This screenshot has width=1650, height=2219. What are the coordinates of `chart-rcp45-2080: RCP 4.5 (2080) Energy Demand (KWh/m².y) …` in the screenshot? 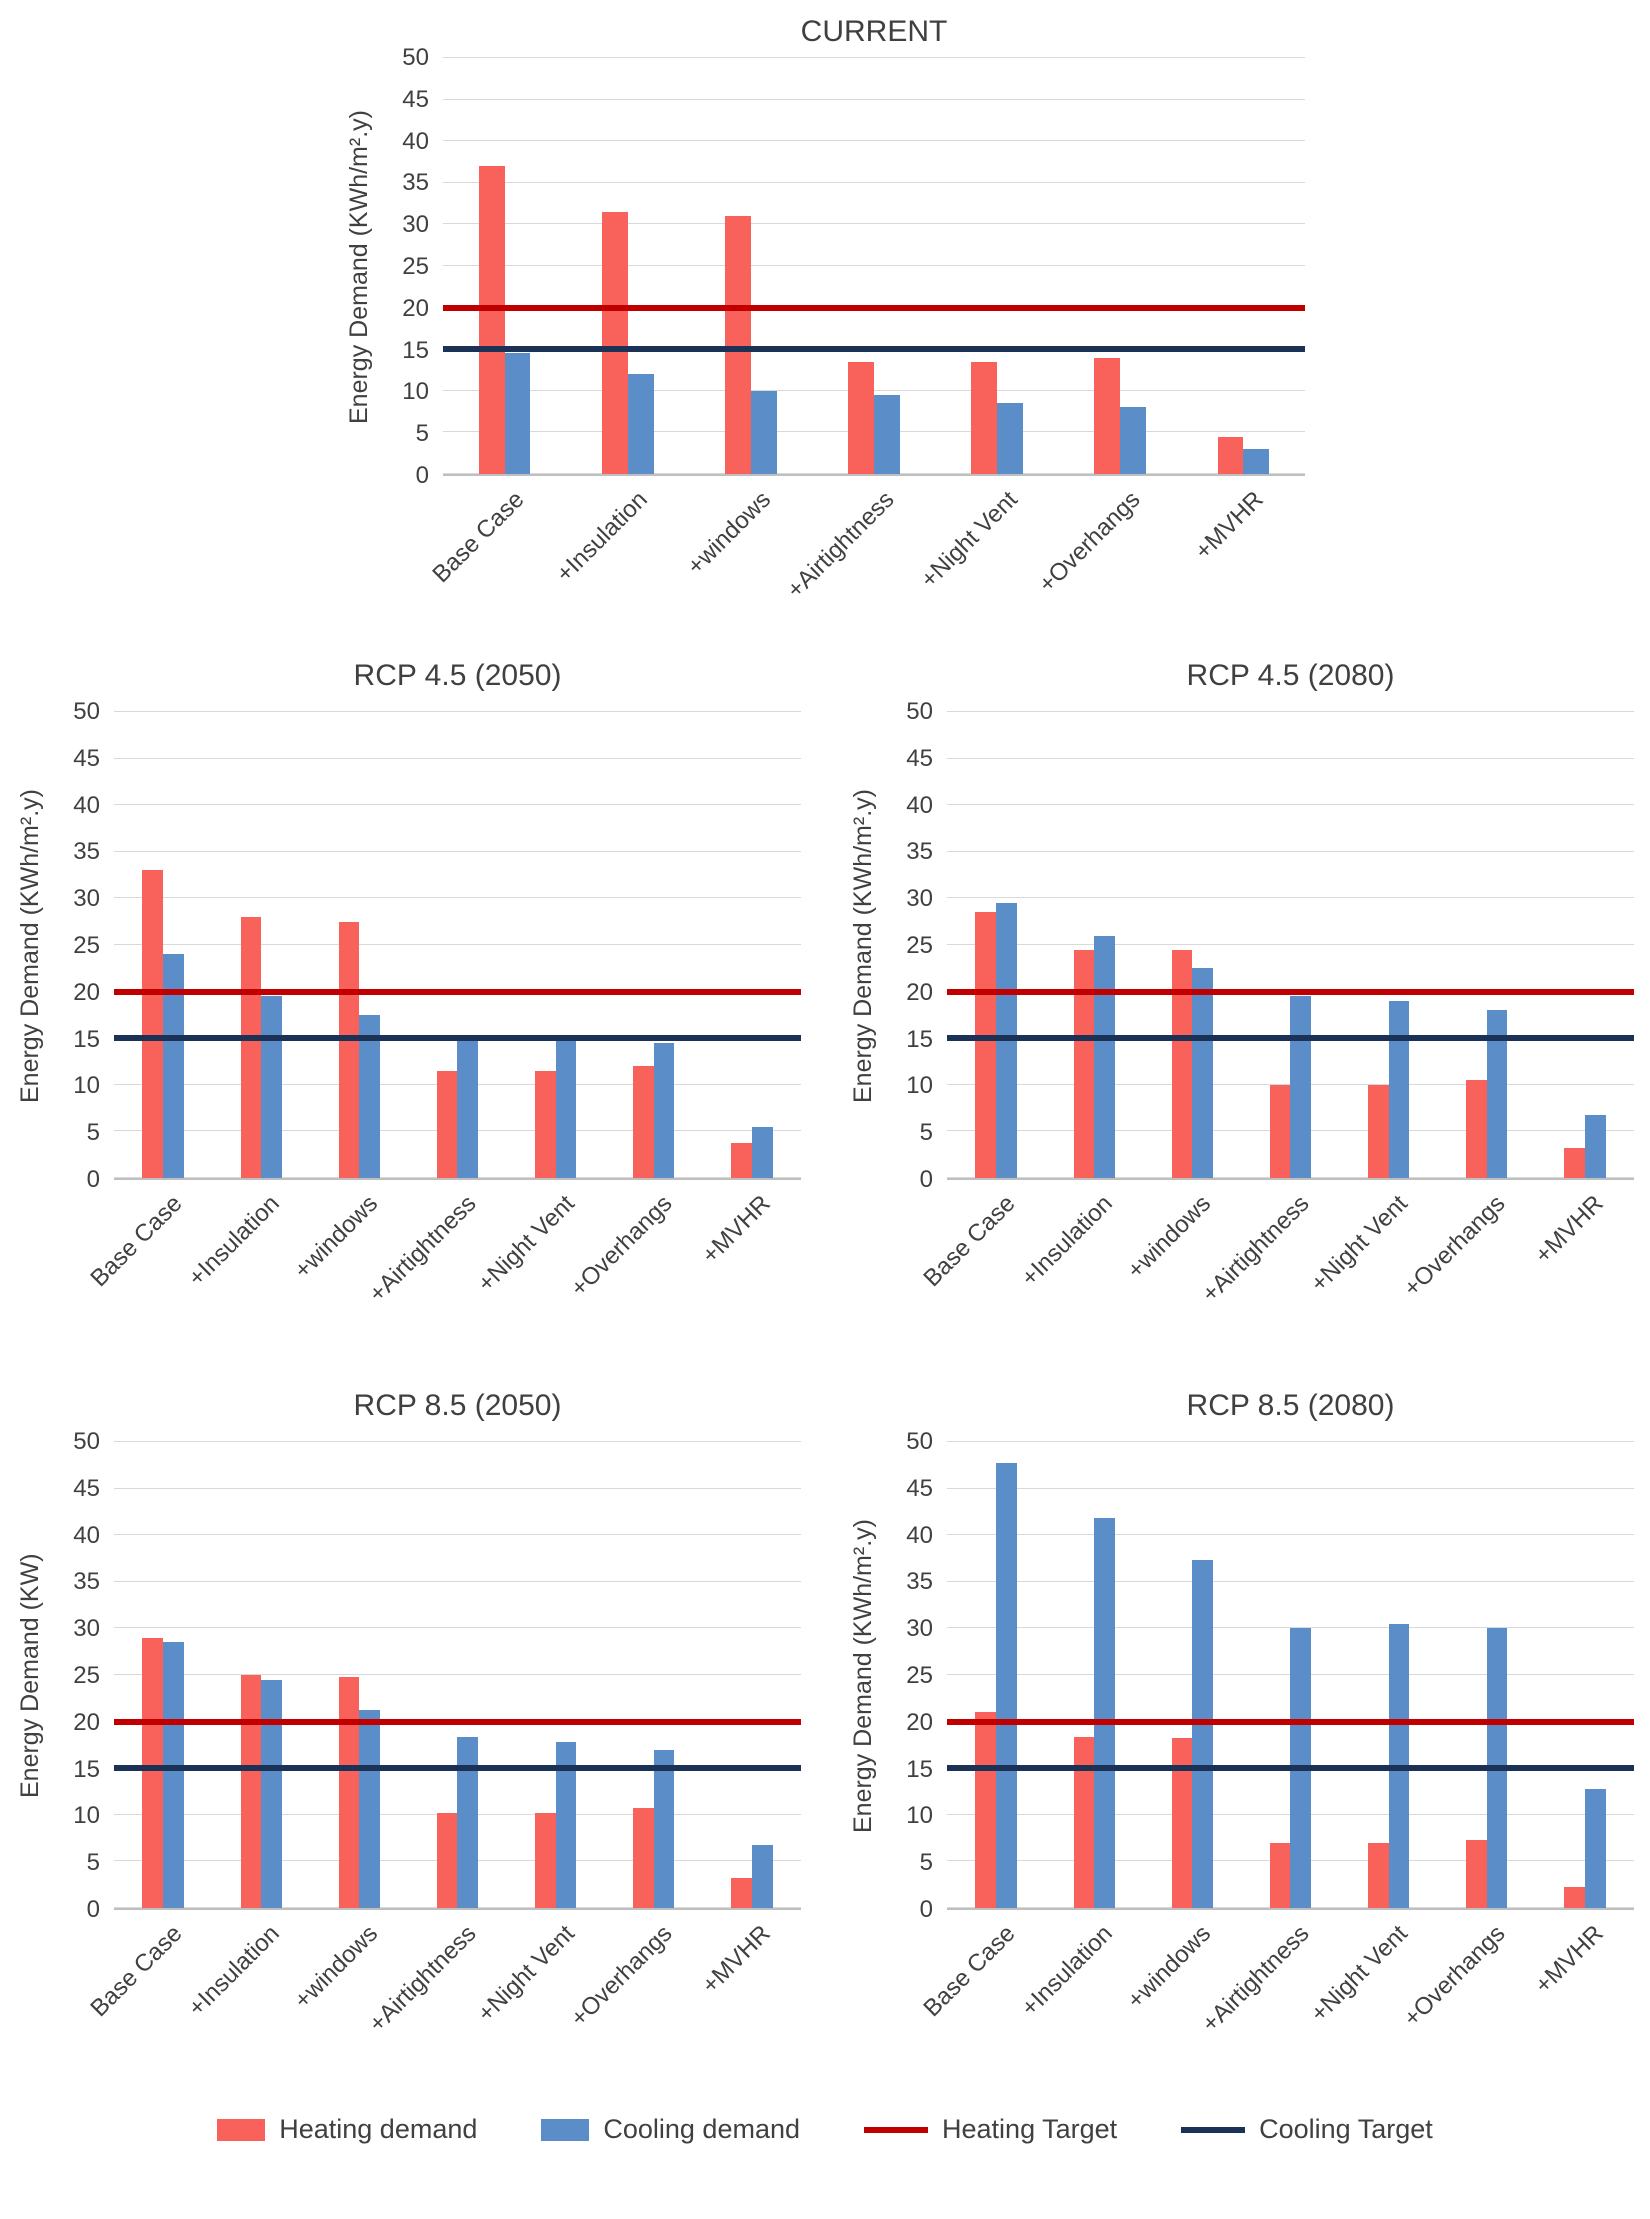 It's located at (1241, 1000).